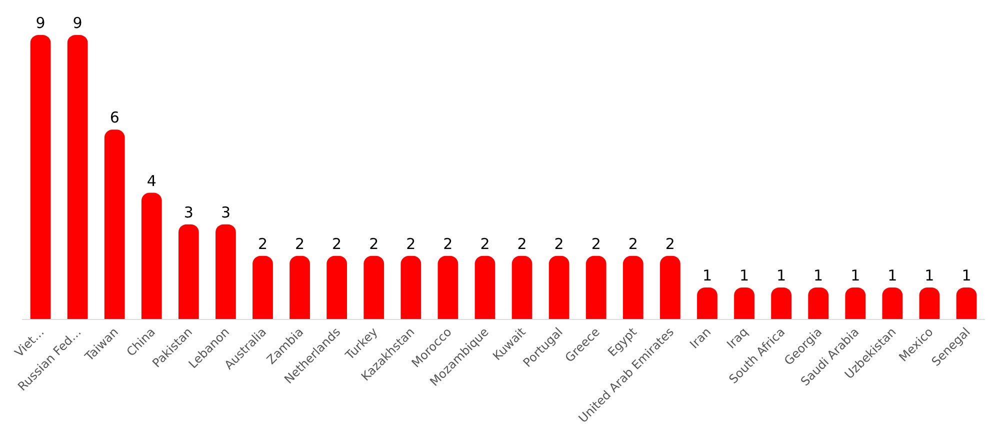  I want to click on x-tick-label: Iran, so click(700, 338).